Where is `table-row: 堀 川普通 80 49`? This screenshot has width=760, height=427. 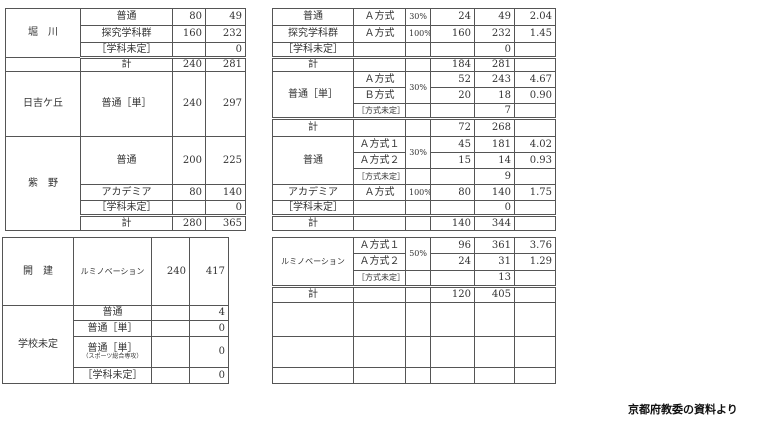 table-row: 堀 川普通 80 49 is located at coordinates (125, 33).